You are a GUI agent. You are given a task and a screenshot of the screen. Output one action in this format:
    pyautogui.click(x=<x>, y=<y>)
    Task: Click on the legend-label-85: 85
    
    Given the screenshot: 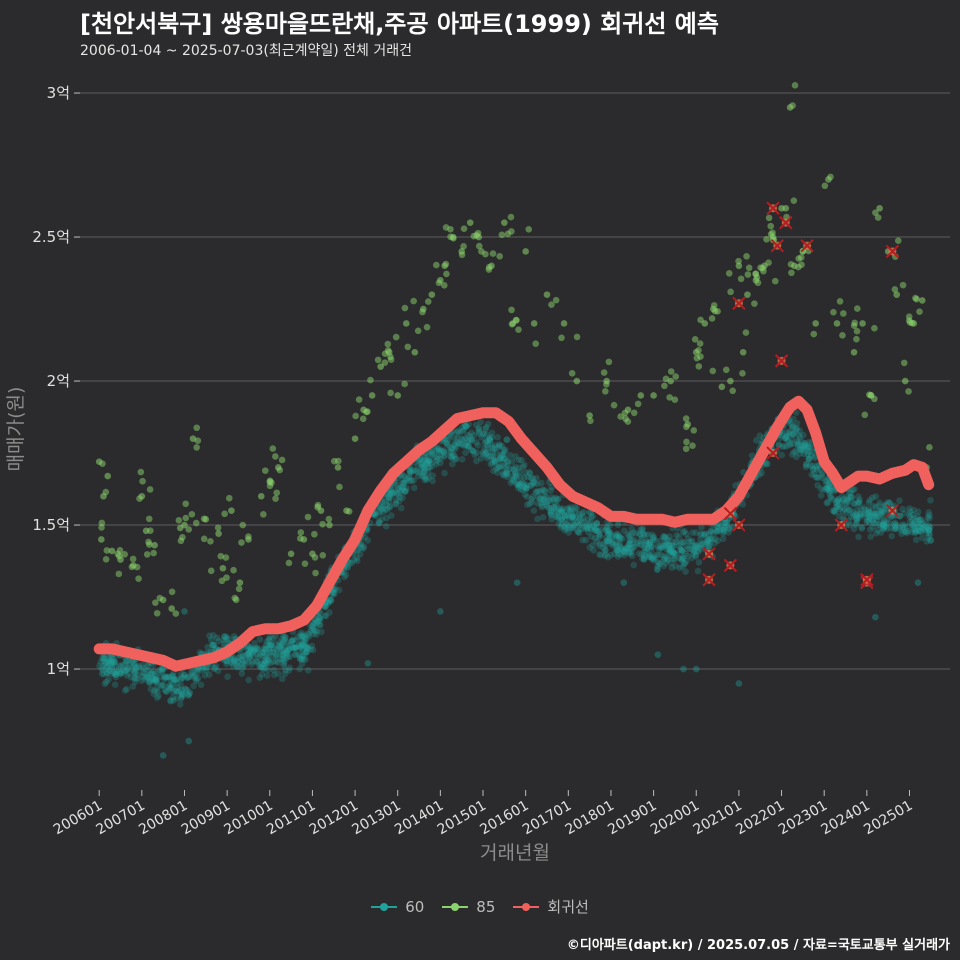 What is the action you would take?
    pyautogui.click(x=486, y=906)
    